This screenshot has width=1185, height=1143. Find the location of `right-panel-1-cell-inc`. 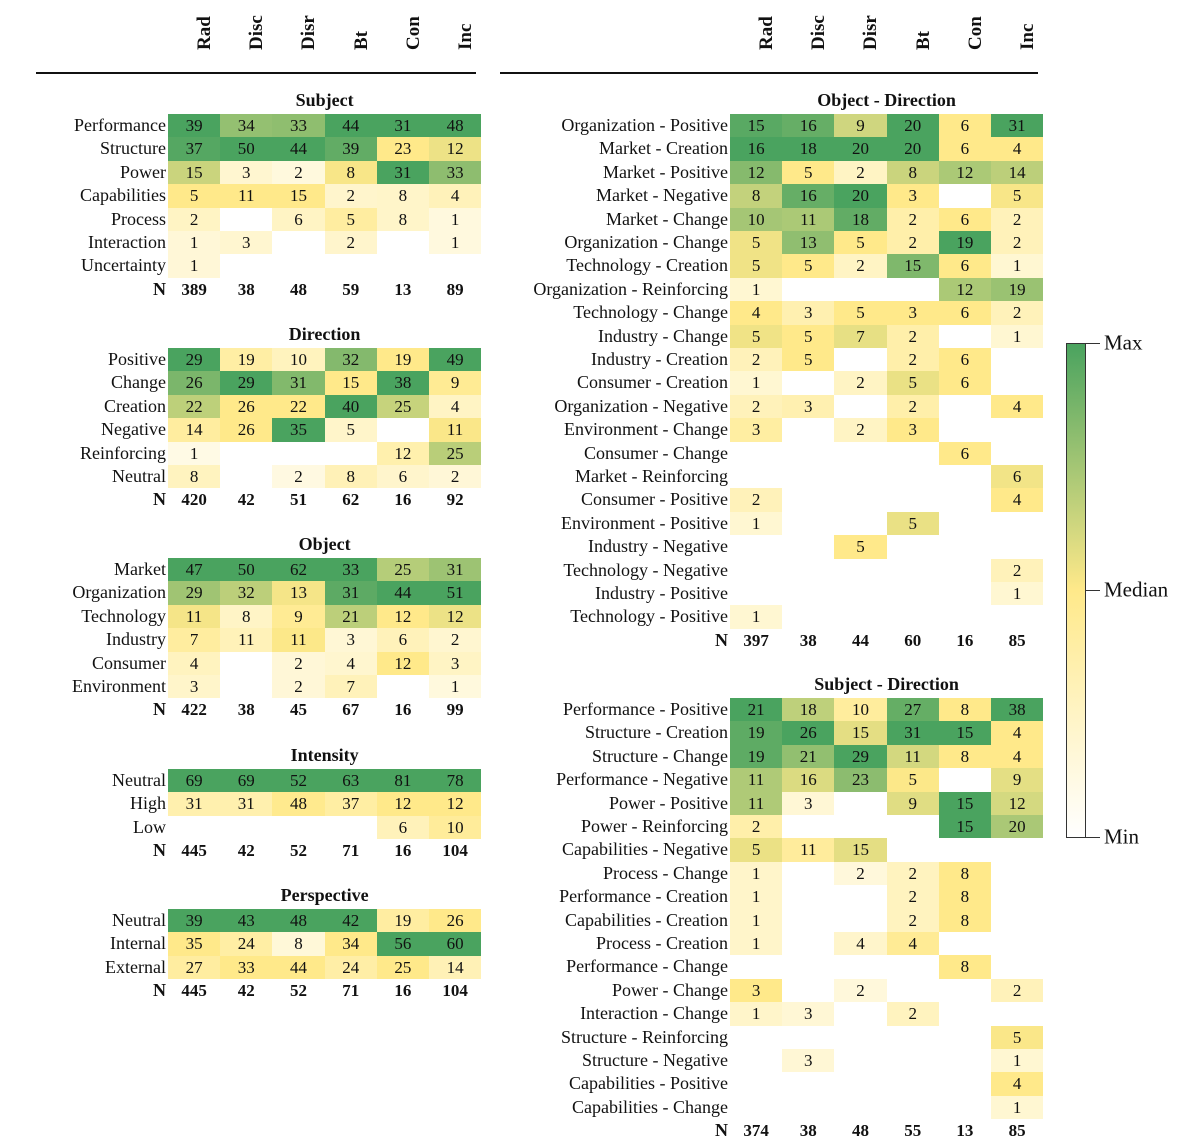

right-panel-1-cell-inc is located at coordinates (1017, 873).